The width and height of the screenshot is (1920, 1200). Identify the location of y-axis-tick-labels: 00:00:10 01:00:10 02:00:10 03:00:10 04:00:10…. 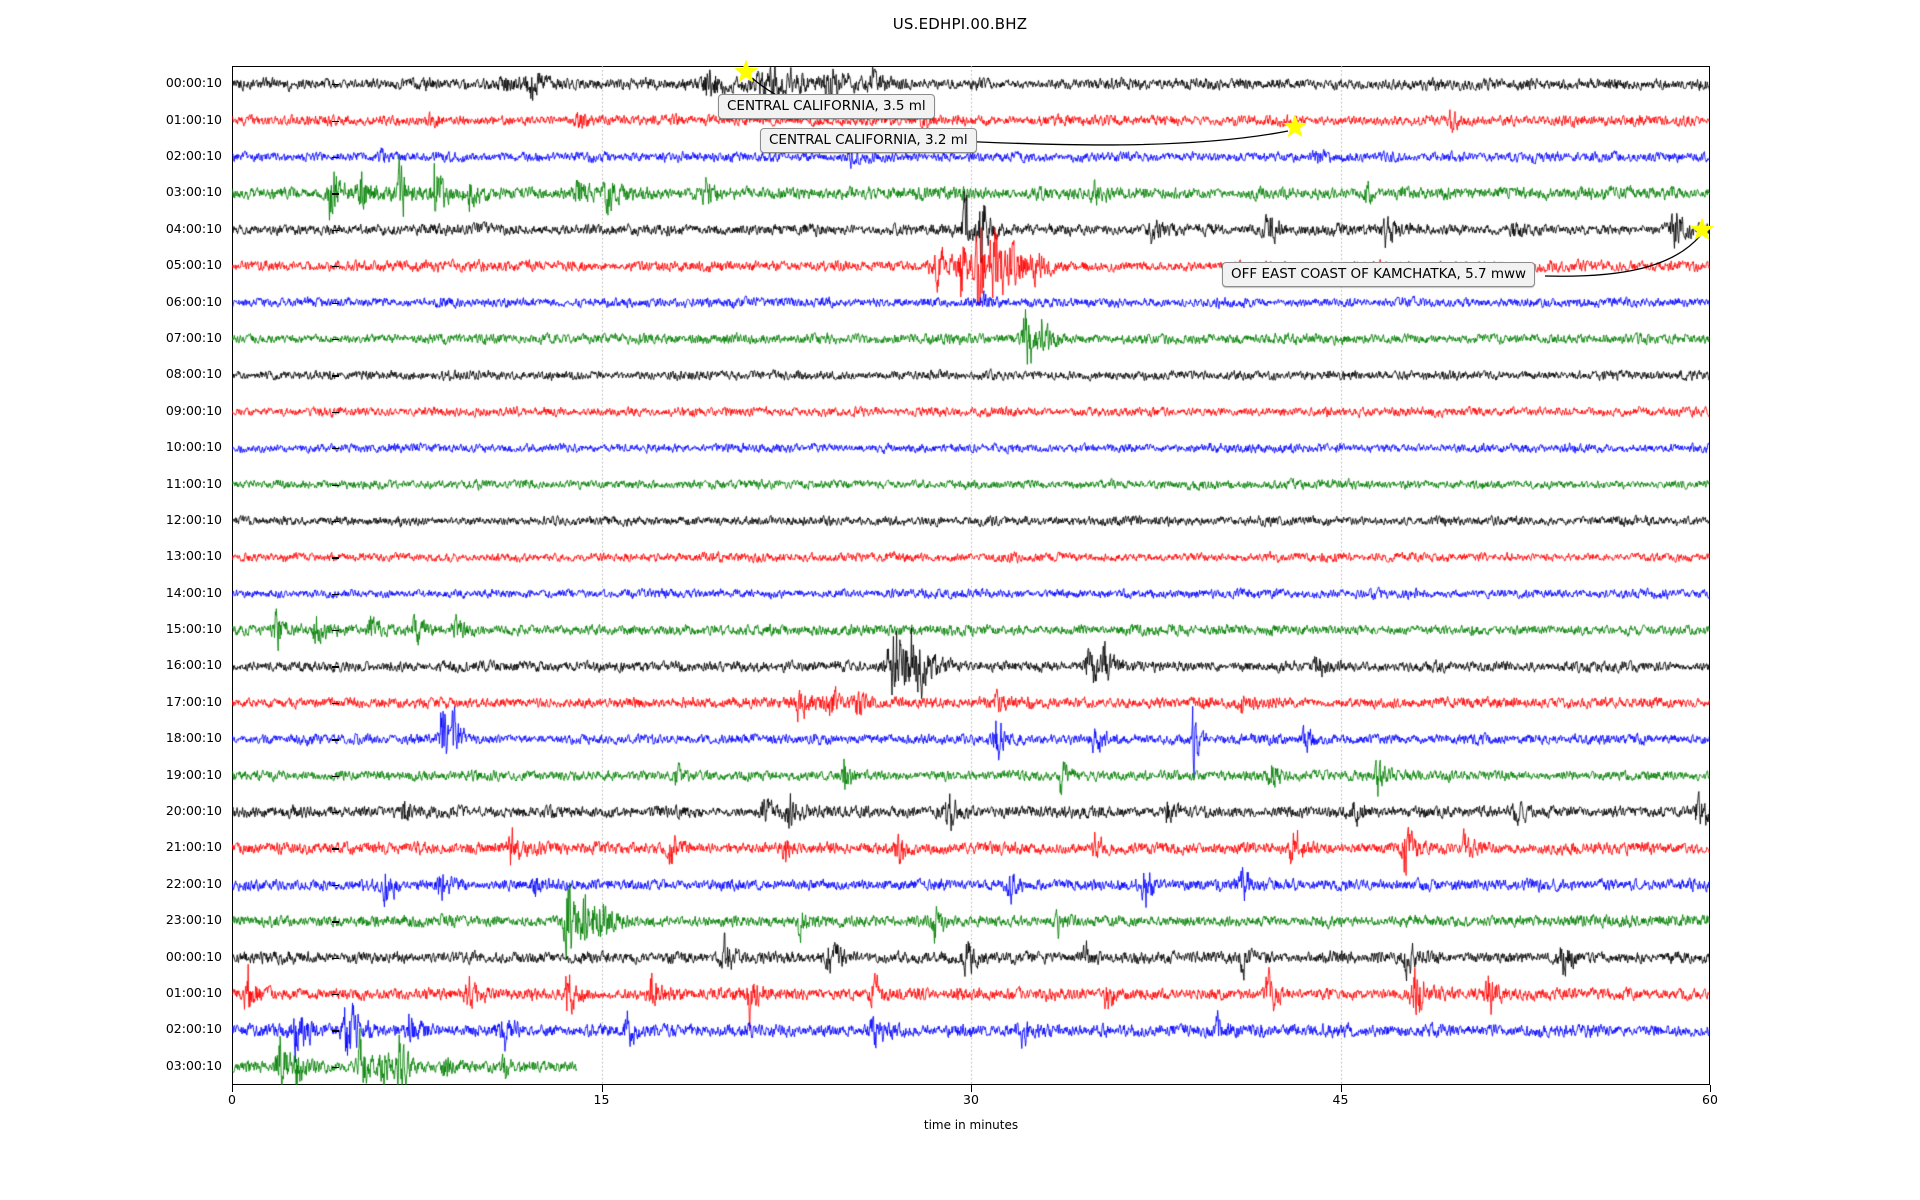
(224, 600).